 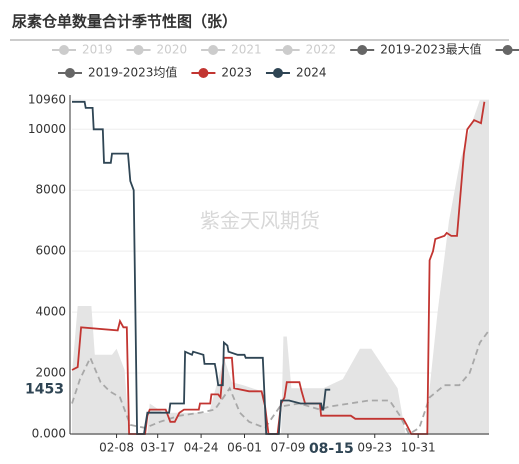 I want to click on legend-label: 2022, so click(x=321, y=50).